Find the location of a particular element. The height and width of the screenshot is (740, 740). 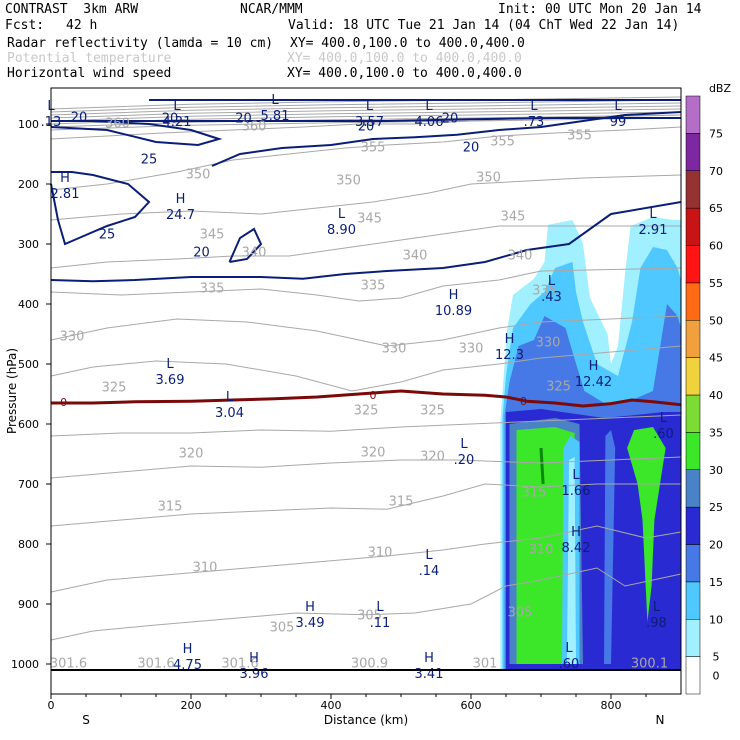

direction-north: N is located at coordinates (660, 720).